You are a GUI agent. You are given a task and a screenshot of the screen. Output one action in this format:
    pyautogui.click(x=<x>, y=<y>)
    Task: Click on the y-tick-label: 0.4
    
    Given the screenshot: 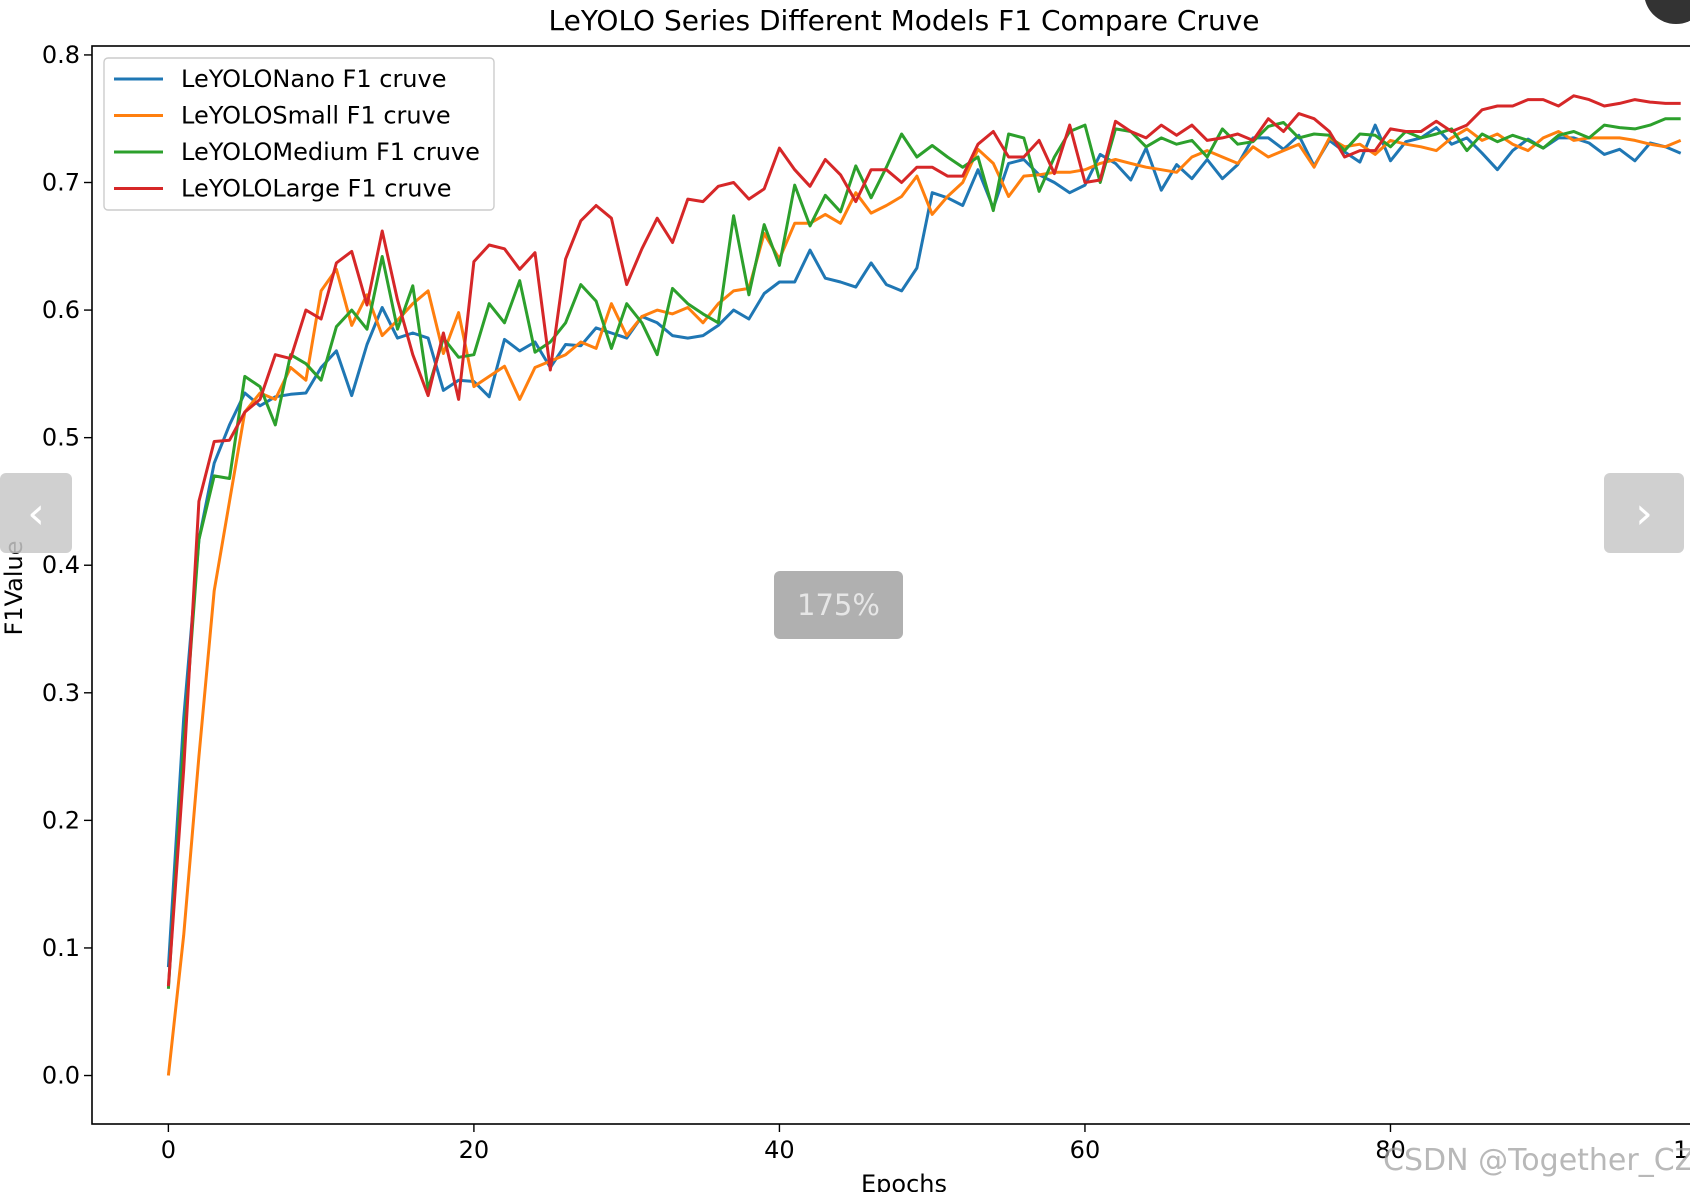 What is the action you would take?
    pyautogui.click(x=61, y=565)
    